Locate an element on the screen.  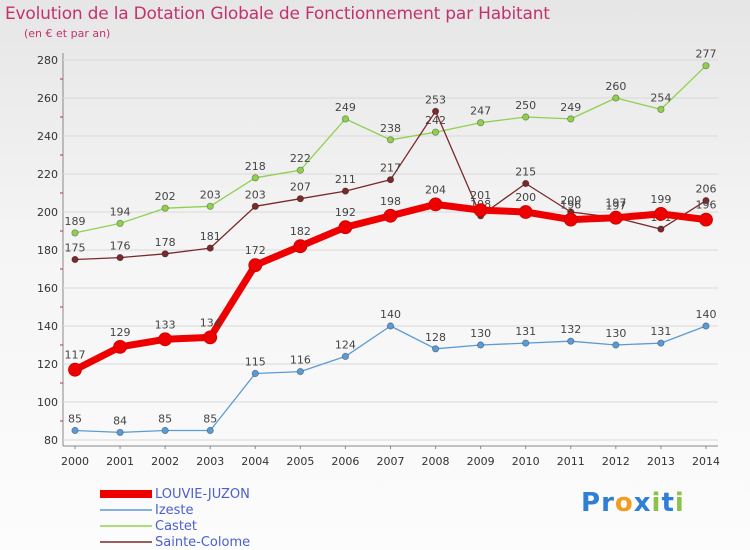
legend-label: LOUVIE-JUZON is located at coordinates (202, 494).